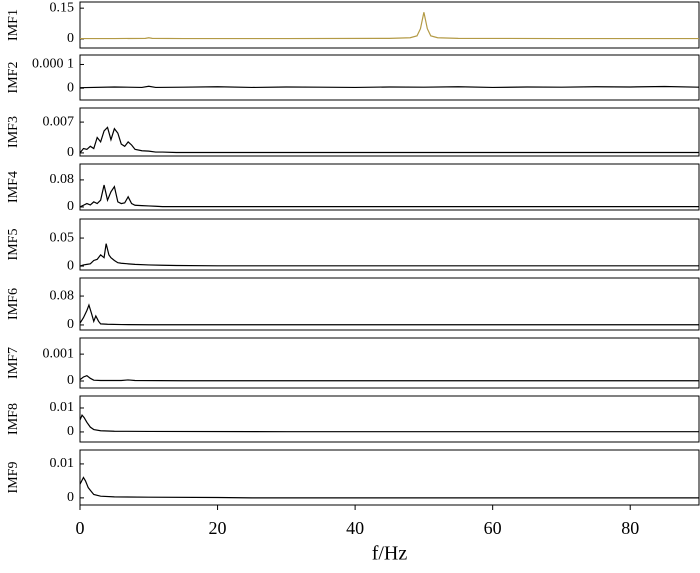 The width and height of the screenshot is (700, 573). Describe the element at coordinates (13, 478) in the screenshot. I see `y-axis-label: IMF9` at that location.